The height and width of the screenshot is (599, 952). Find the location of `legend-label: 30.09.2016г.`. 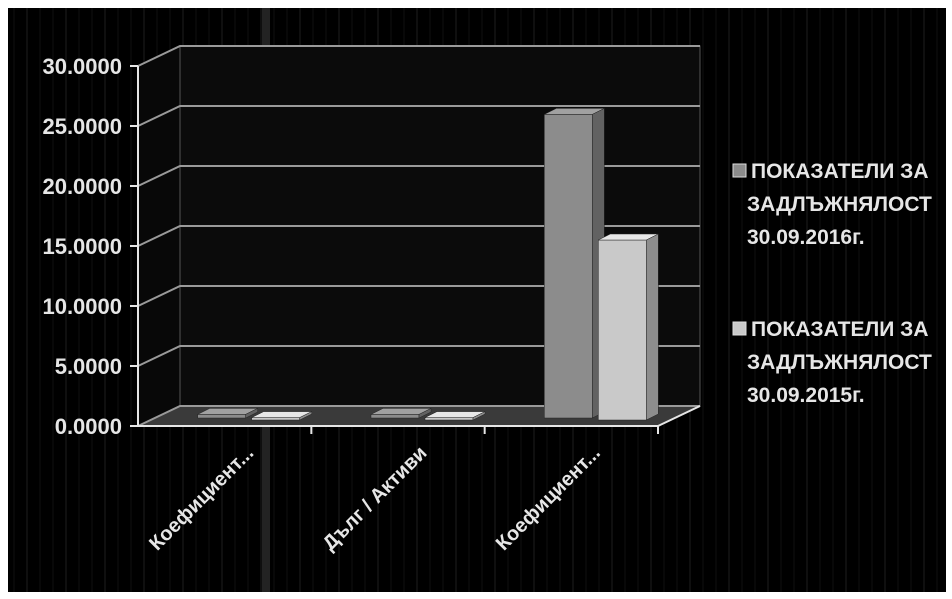

legend-label: 30.09.2016г. is located at coordinates (806, 237).